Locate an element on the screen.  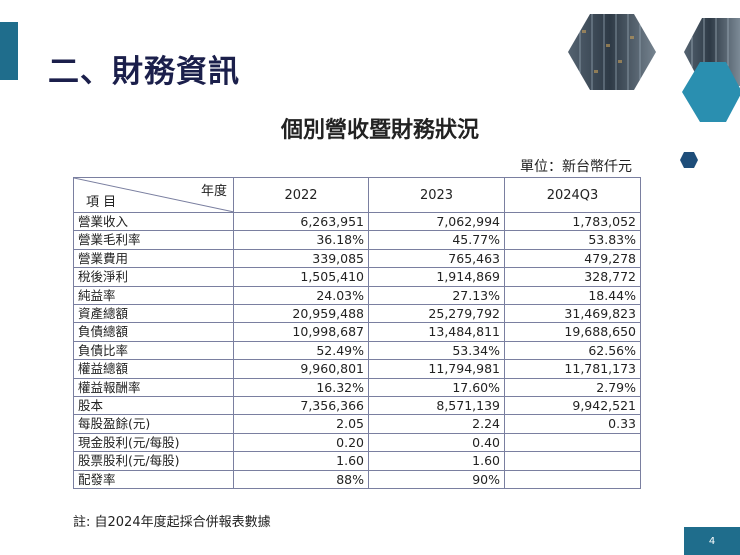
value-cell: 7,062,994 is located at coordinates (436, 221).